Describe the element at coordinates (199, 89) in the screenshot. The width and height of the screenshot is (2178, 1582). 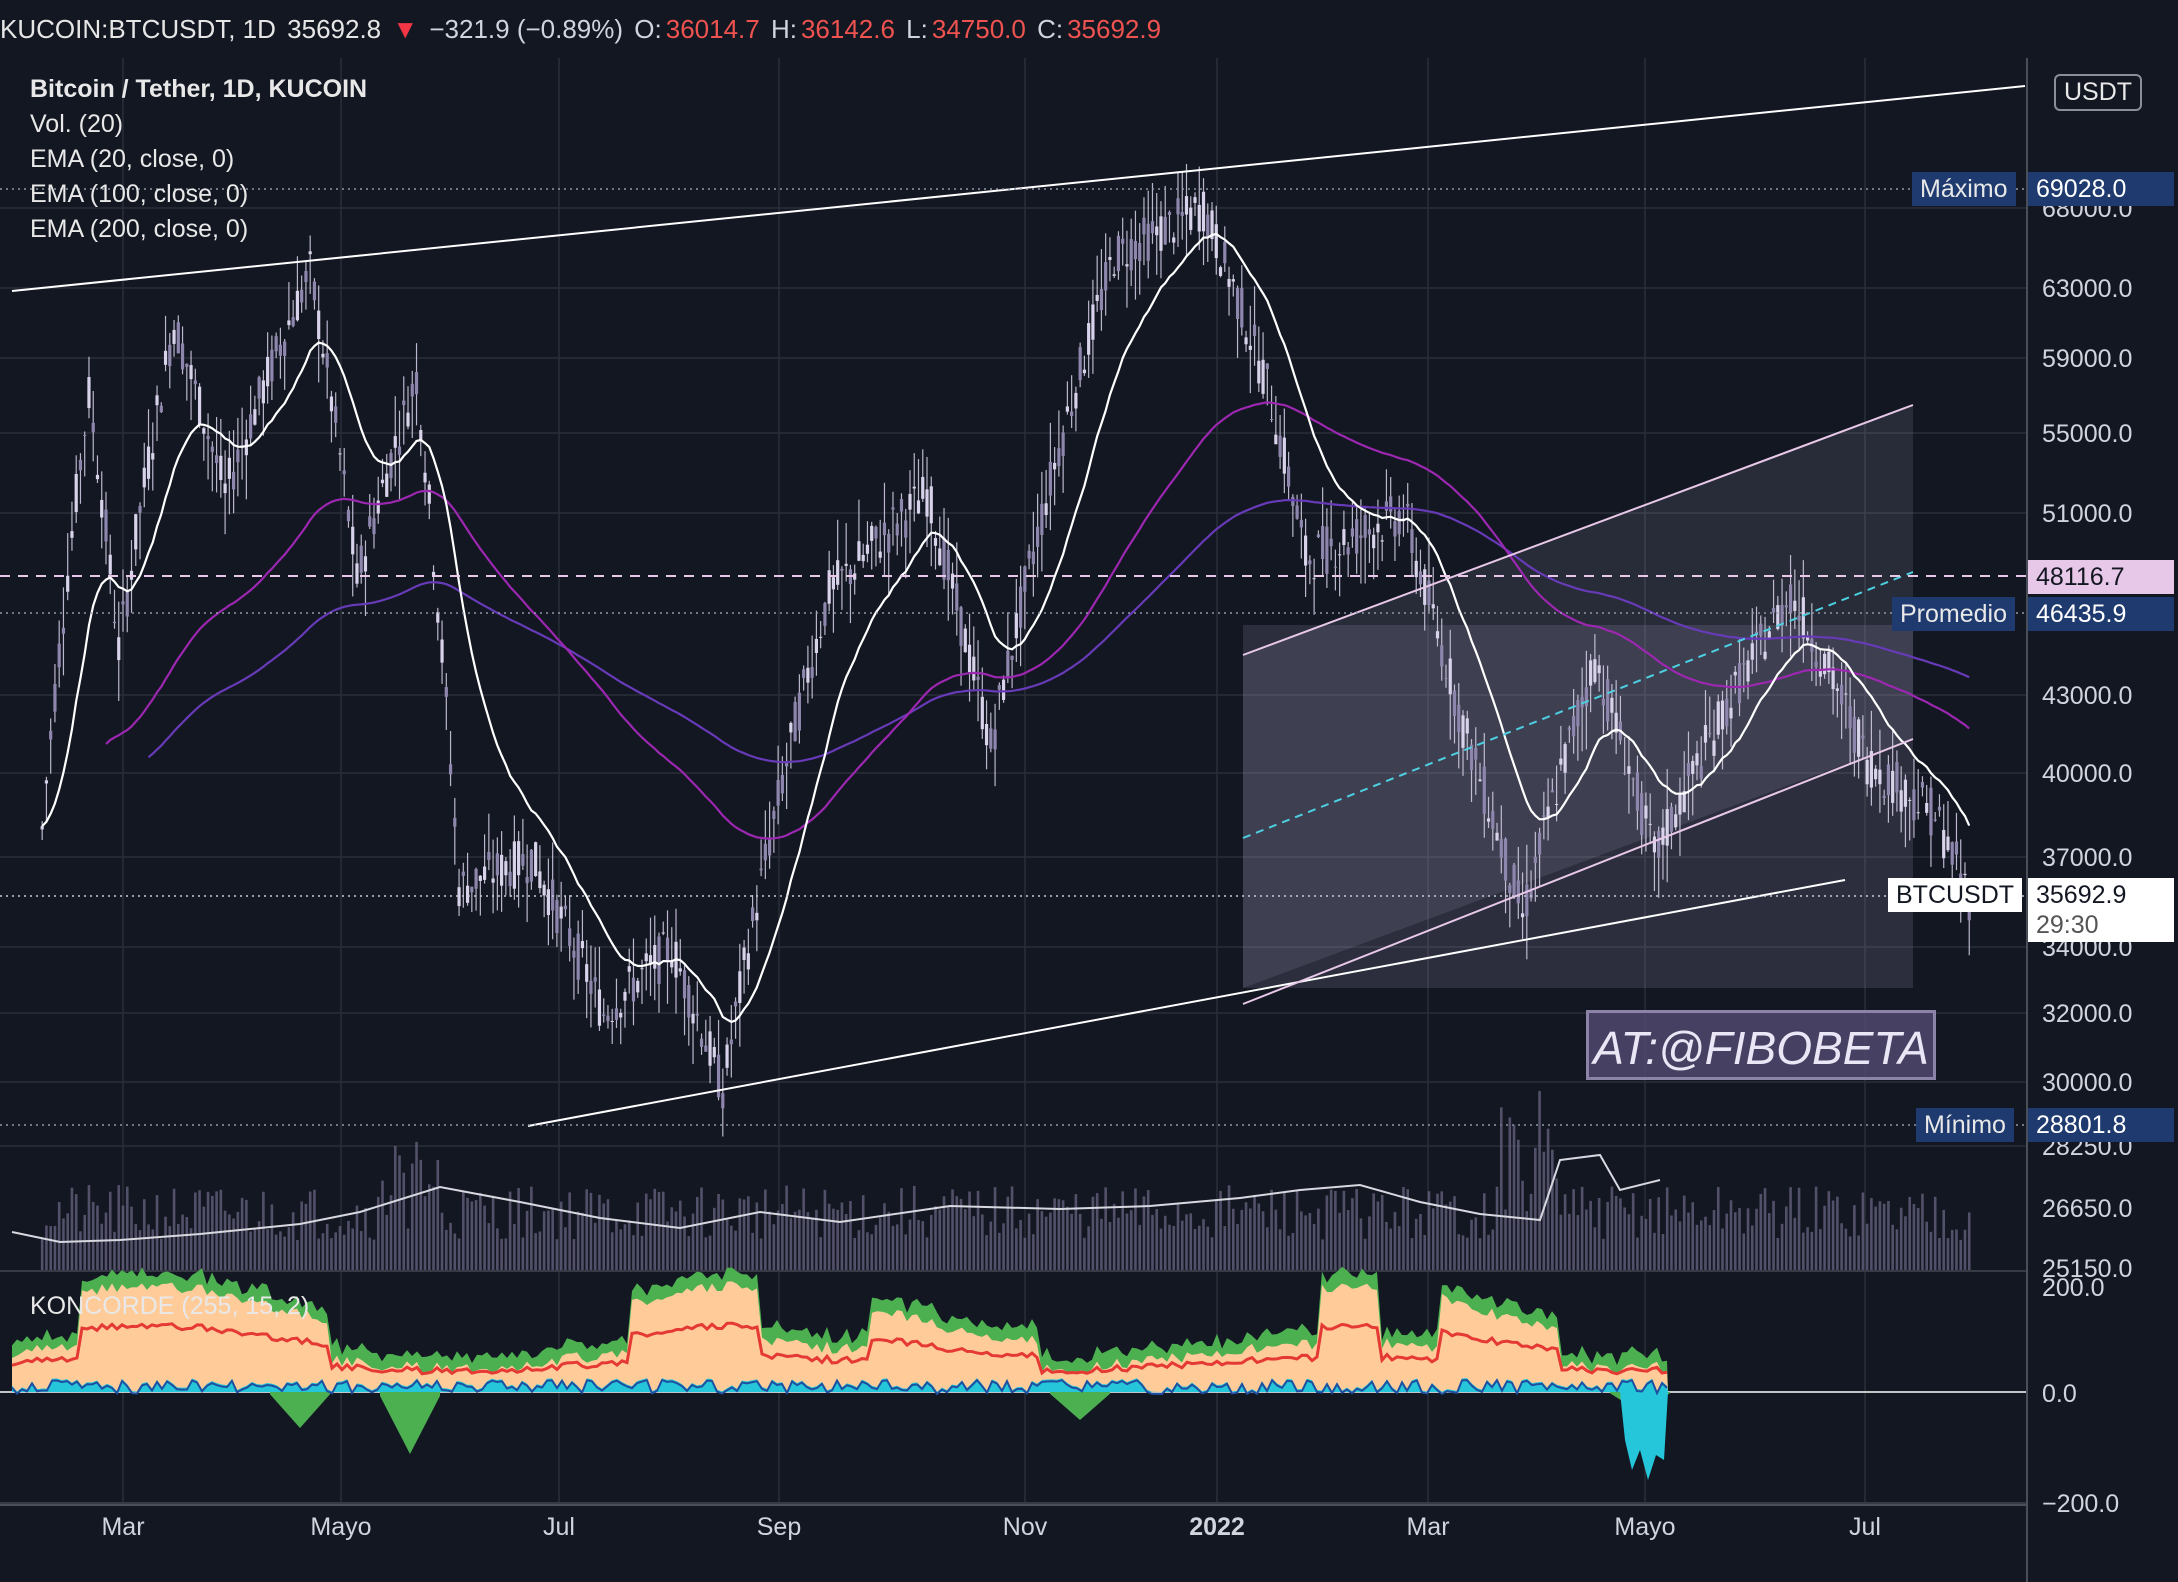
I see `legend-series-title: Bitcoin / Tether, 1D, KUCOIN` at that location.